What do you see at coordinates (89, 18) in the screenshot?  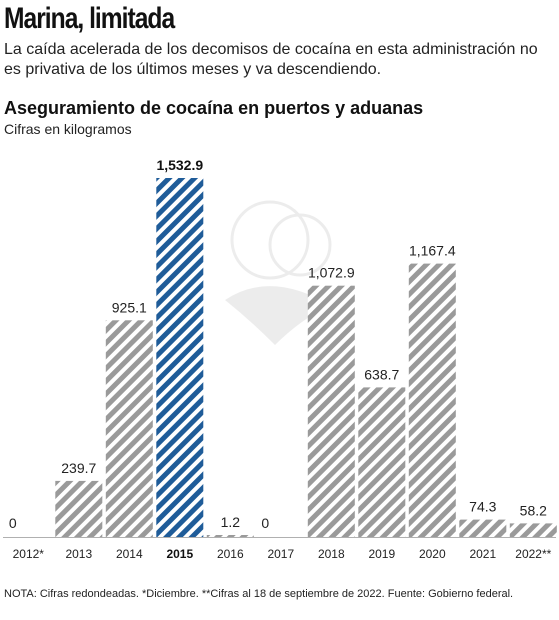 I see `headline: Marina, limitada` at bounding box center [89, 18].